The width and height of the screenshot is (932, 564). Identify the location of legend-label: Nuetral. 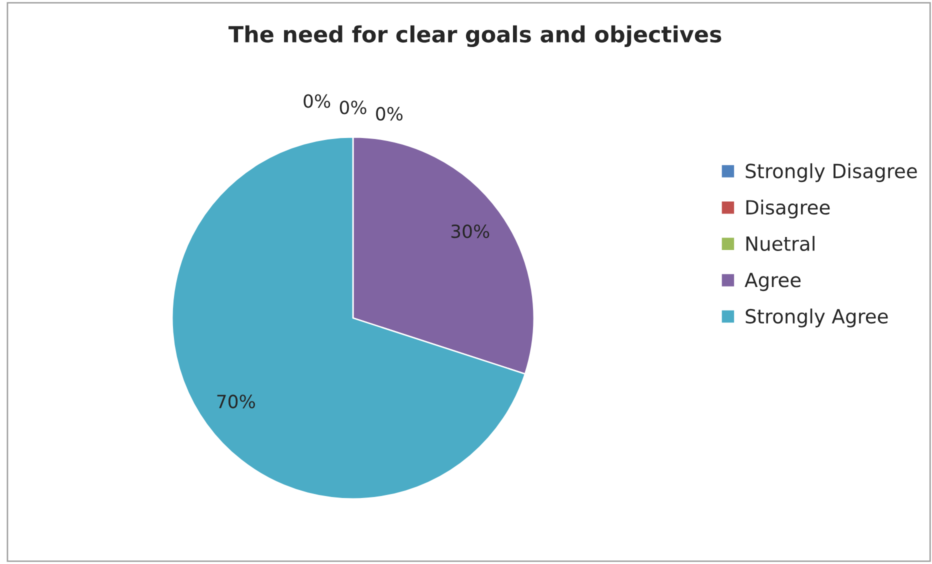
(780, 243).